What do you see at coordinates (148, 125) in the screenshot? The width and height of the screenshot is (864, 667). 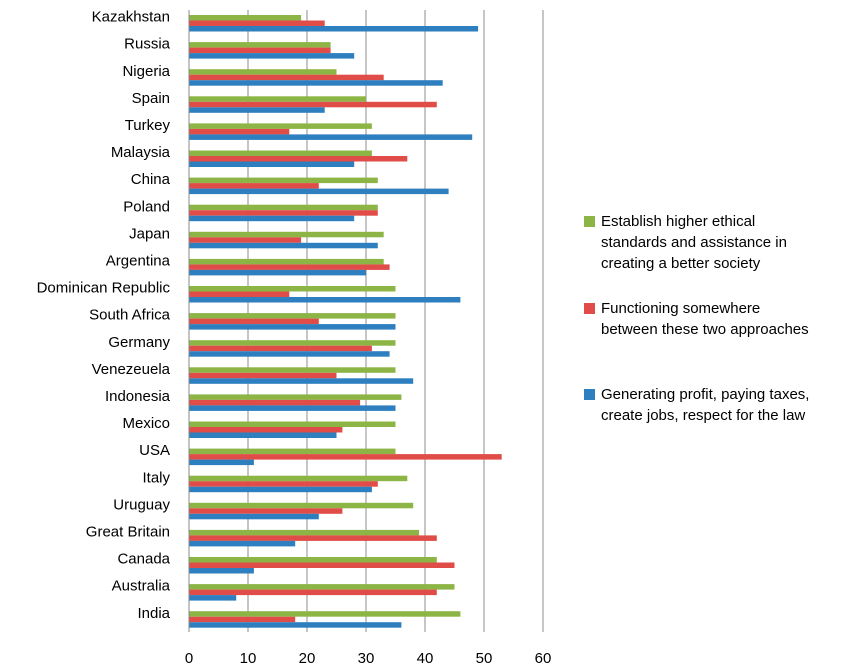 I see `category-label: Turkey` at bounding box center [148, 125].